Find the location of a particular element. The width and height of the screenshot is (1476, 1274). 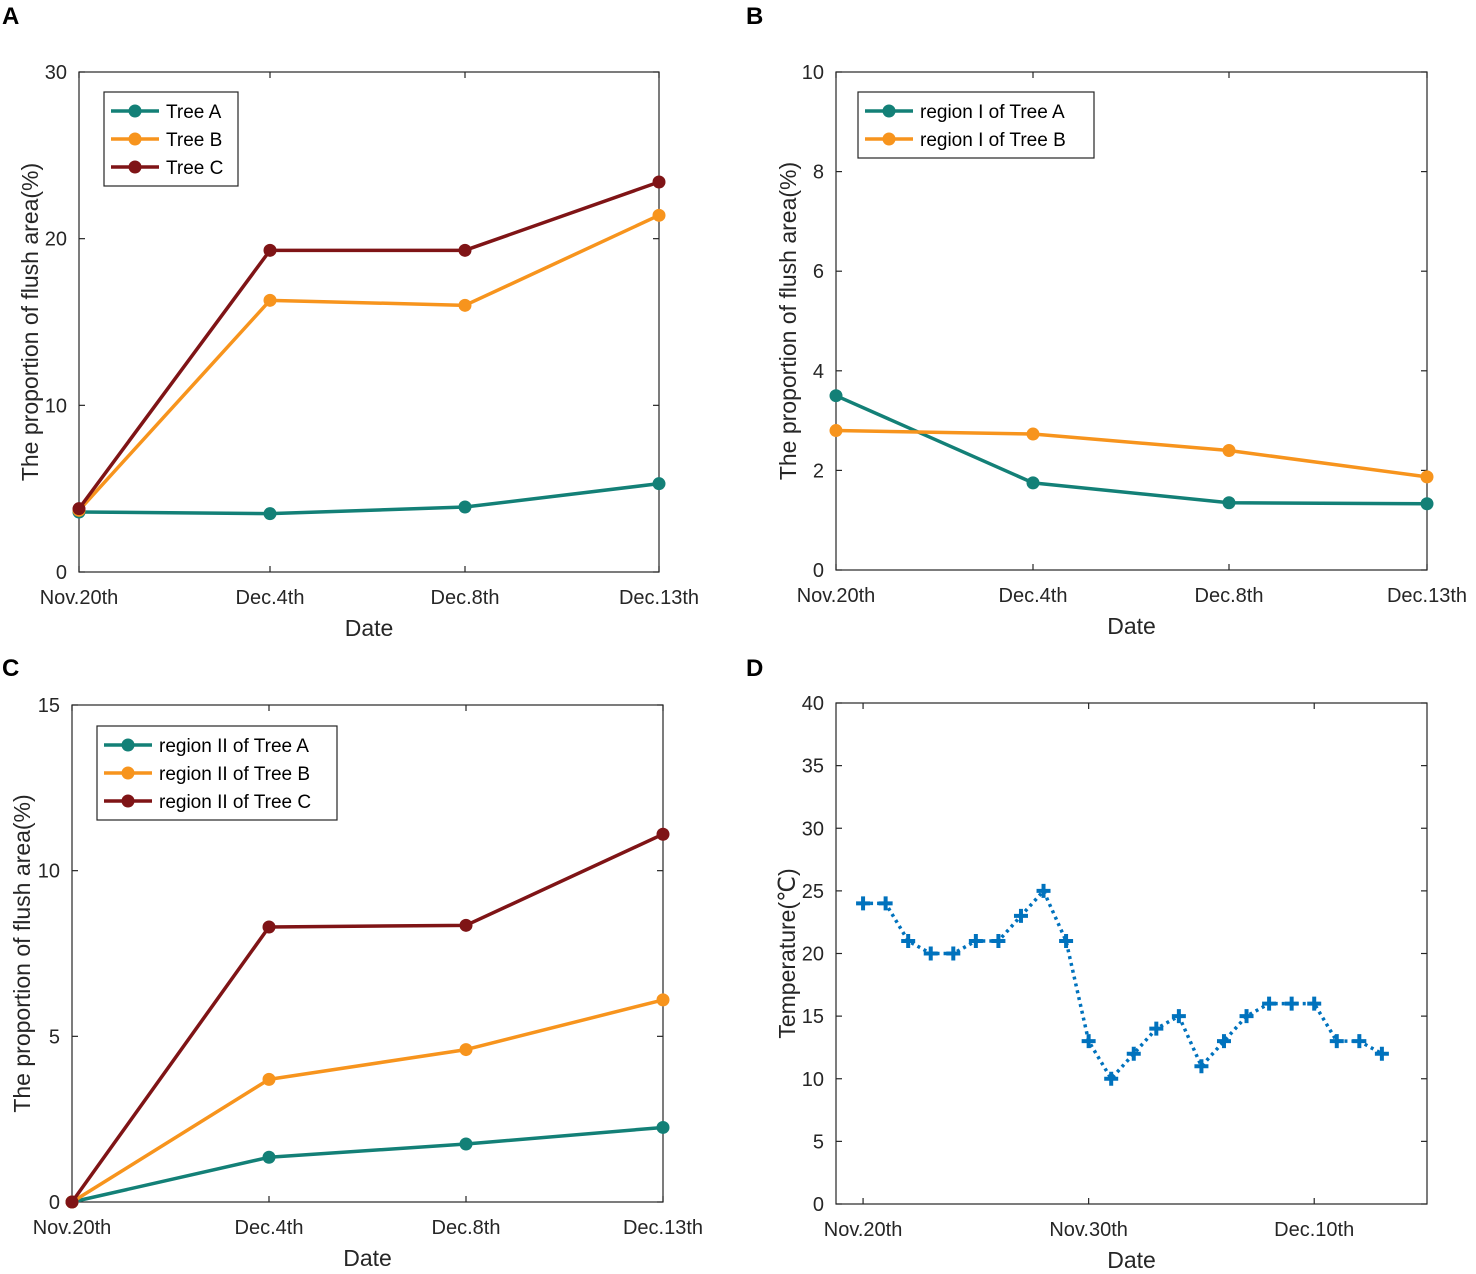

p3-ytick-label: 0 is located at coordinates (818, 1205).